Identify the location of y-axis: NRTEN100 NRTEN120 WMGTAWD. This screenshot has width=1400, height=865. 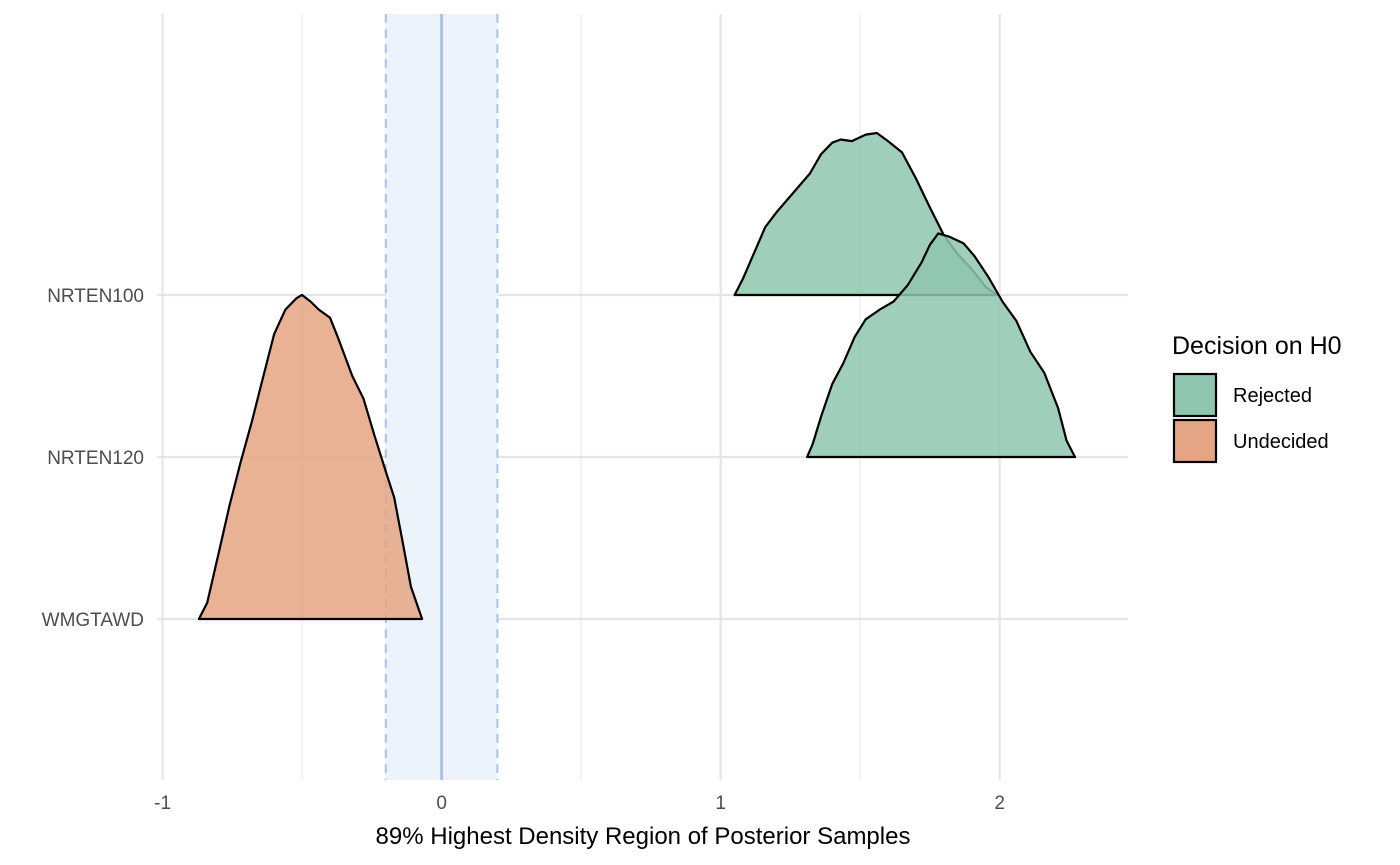
(93, 458).